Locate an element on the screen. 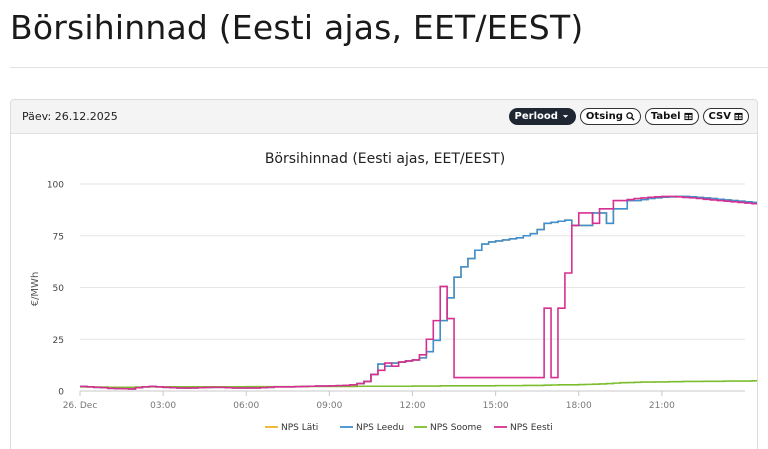  legend-item: NPS Eesti is located at coordinates (531, 428).